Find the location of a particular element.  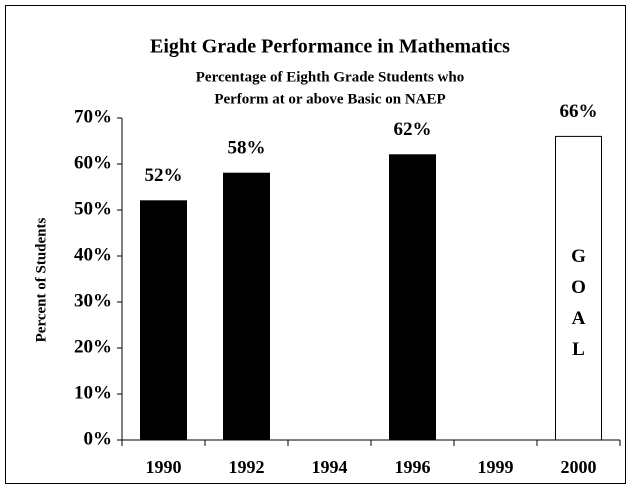

x-tick-label: 2000 is located at coordinates (579, 467).